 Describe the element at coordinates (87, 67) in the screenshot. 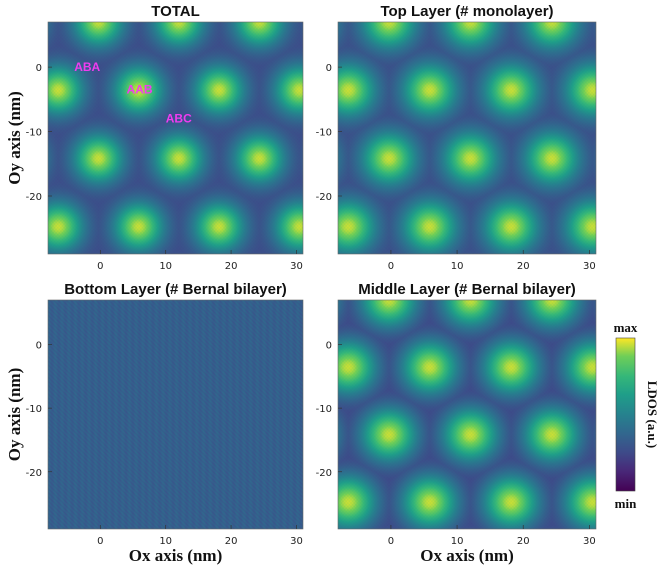

I see `stacking-label: ABA` at that location.